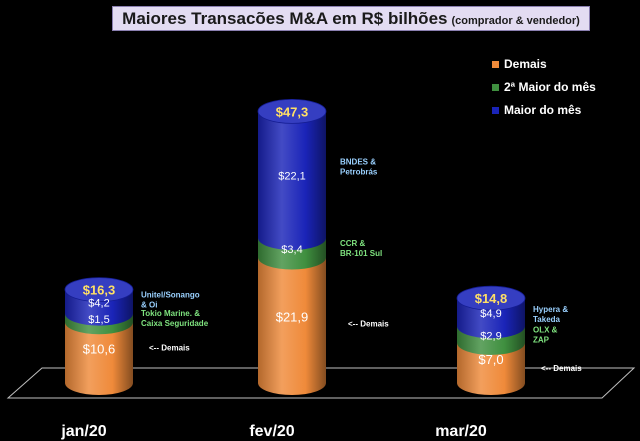 The width and height of the screenshot is (640, 441). I want to click on deal-annotation: Unitel/Sonango, so click(170, 295).